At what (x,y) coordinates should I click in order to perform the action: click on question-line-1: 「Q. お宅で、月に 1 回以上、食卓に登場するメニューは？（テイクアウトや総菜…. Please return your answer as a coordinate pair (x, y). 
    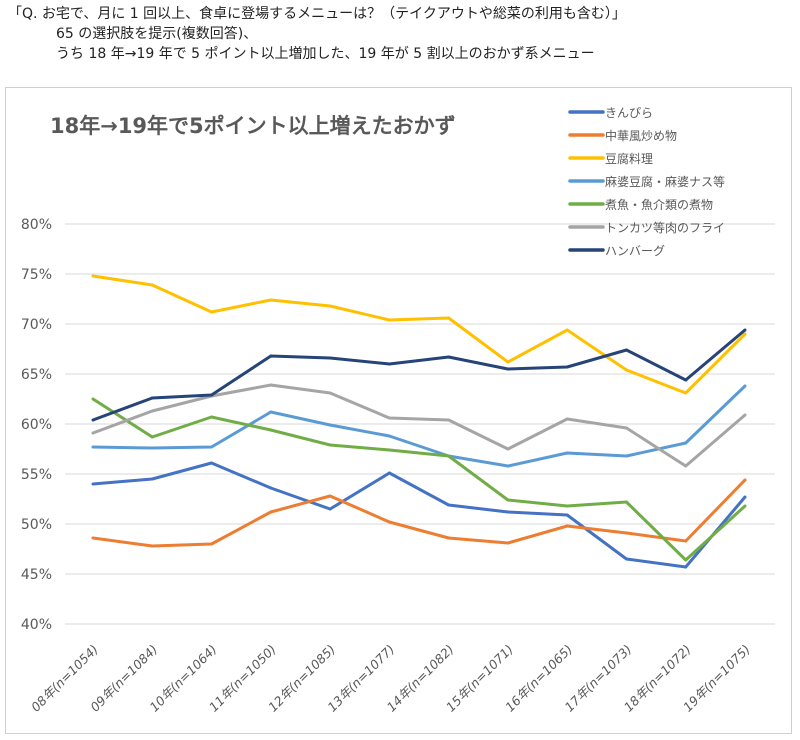
    Looking at the image, I should click on (317, 14).